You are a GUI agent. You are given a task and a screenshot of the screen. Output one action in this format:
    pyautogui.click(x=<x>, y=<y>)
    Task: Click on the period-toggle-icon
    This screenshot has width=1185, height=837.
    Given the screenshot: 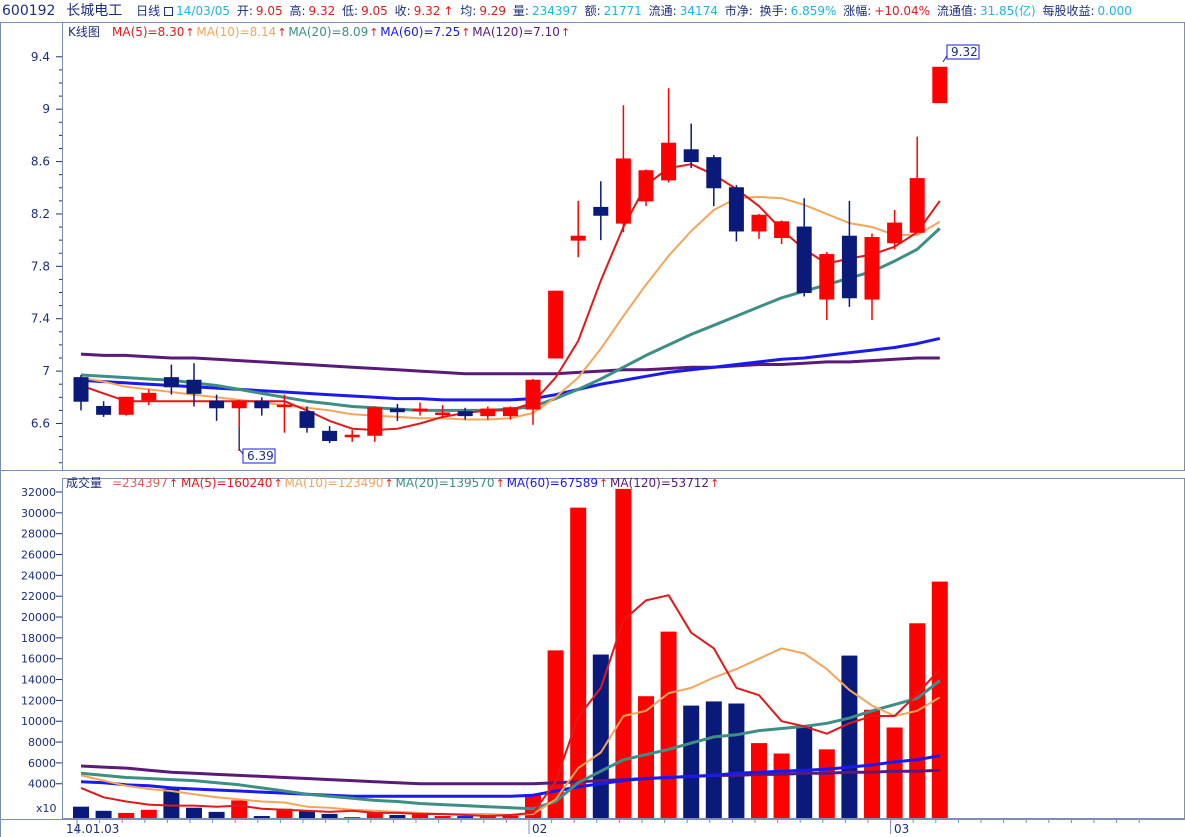 What is the action you would take?
    pyautogui.click(x=169, y=11)
    